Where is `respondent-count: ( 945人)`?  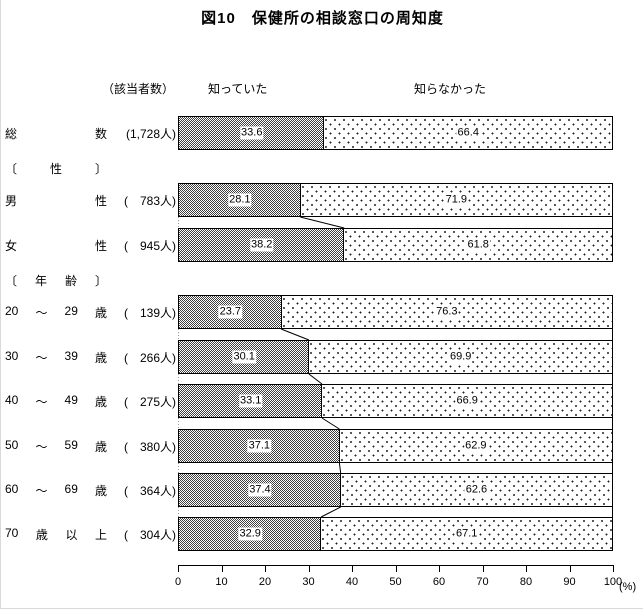 respondent-count: ( 945人) is located at coordinates (149, 246).